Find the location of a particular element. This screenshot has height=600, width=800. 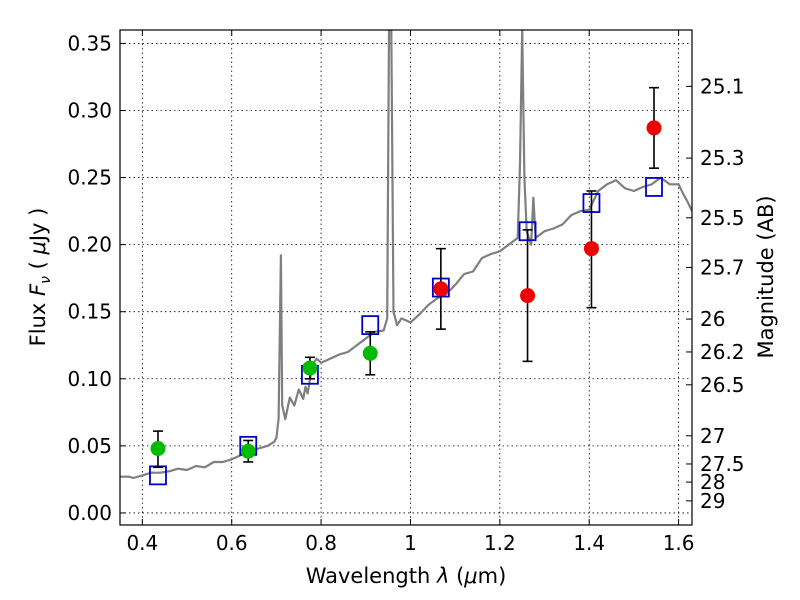

y-tick-label: 0.20 is located at coordinates (89, 245).